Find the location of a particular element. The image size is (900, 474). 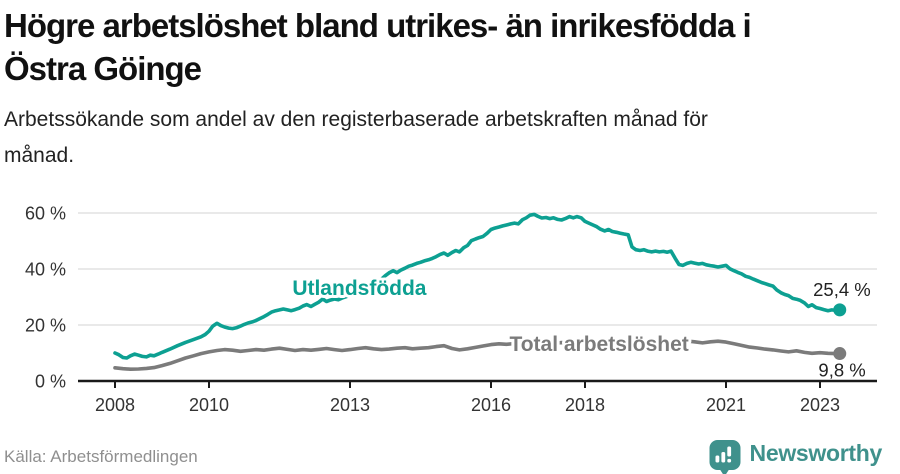

y-axis-label: 40 % is located at coordinates (45, 270).